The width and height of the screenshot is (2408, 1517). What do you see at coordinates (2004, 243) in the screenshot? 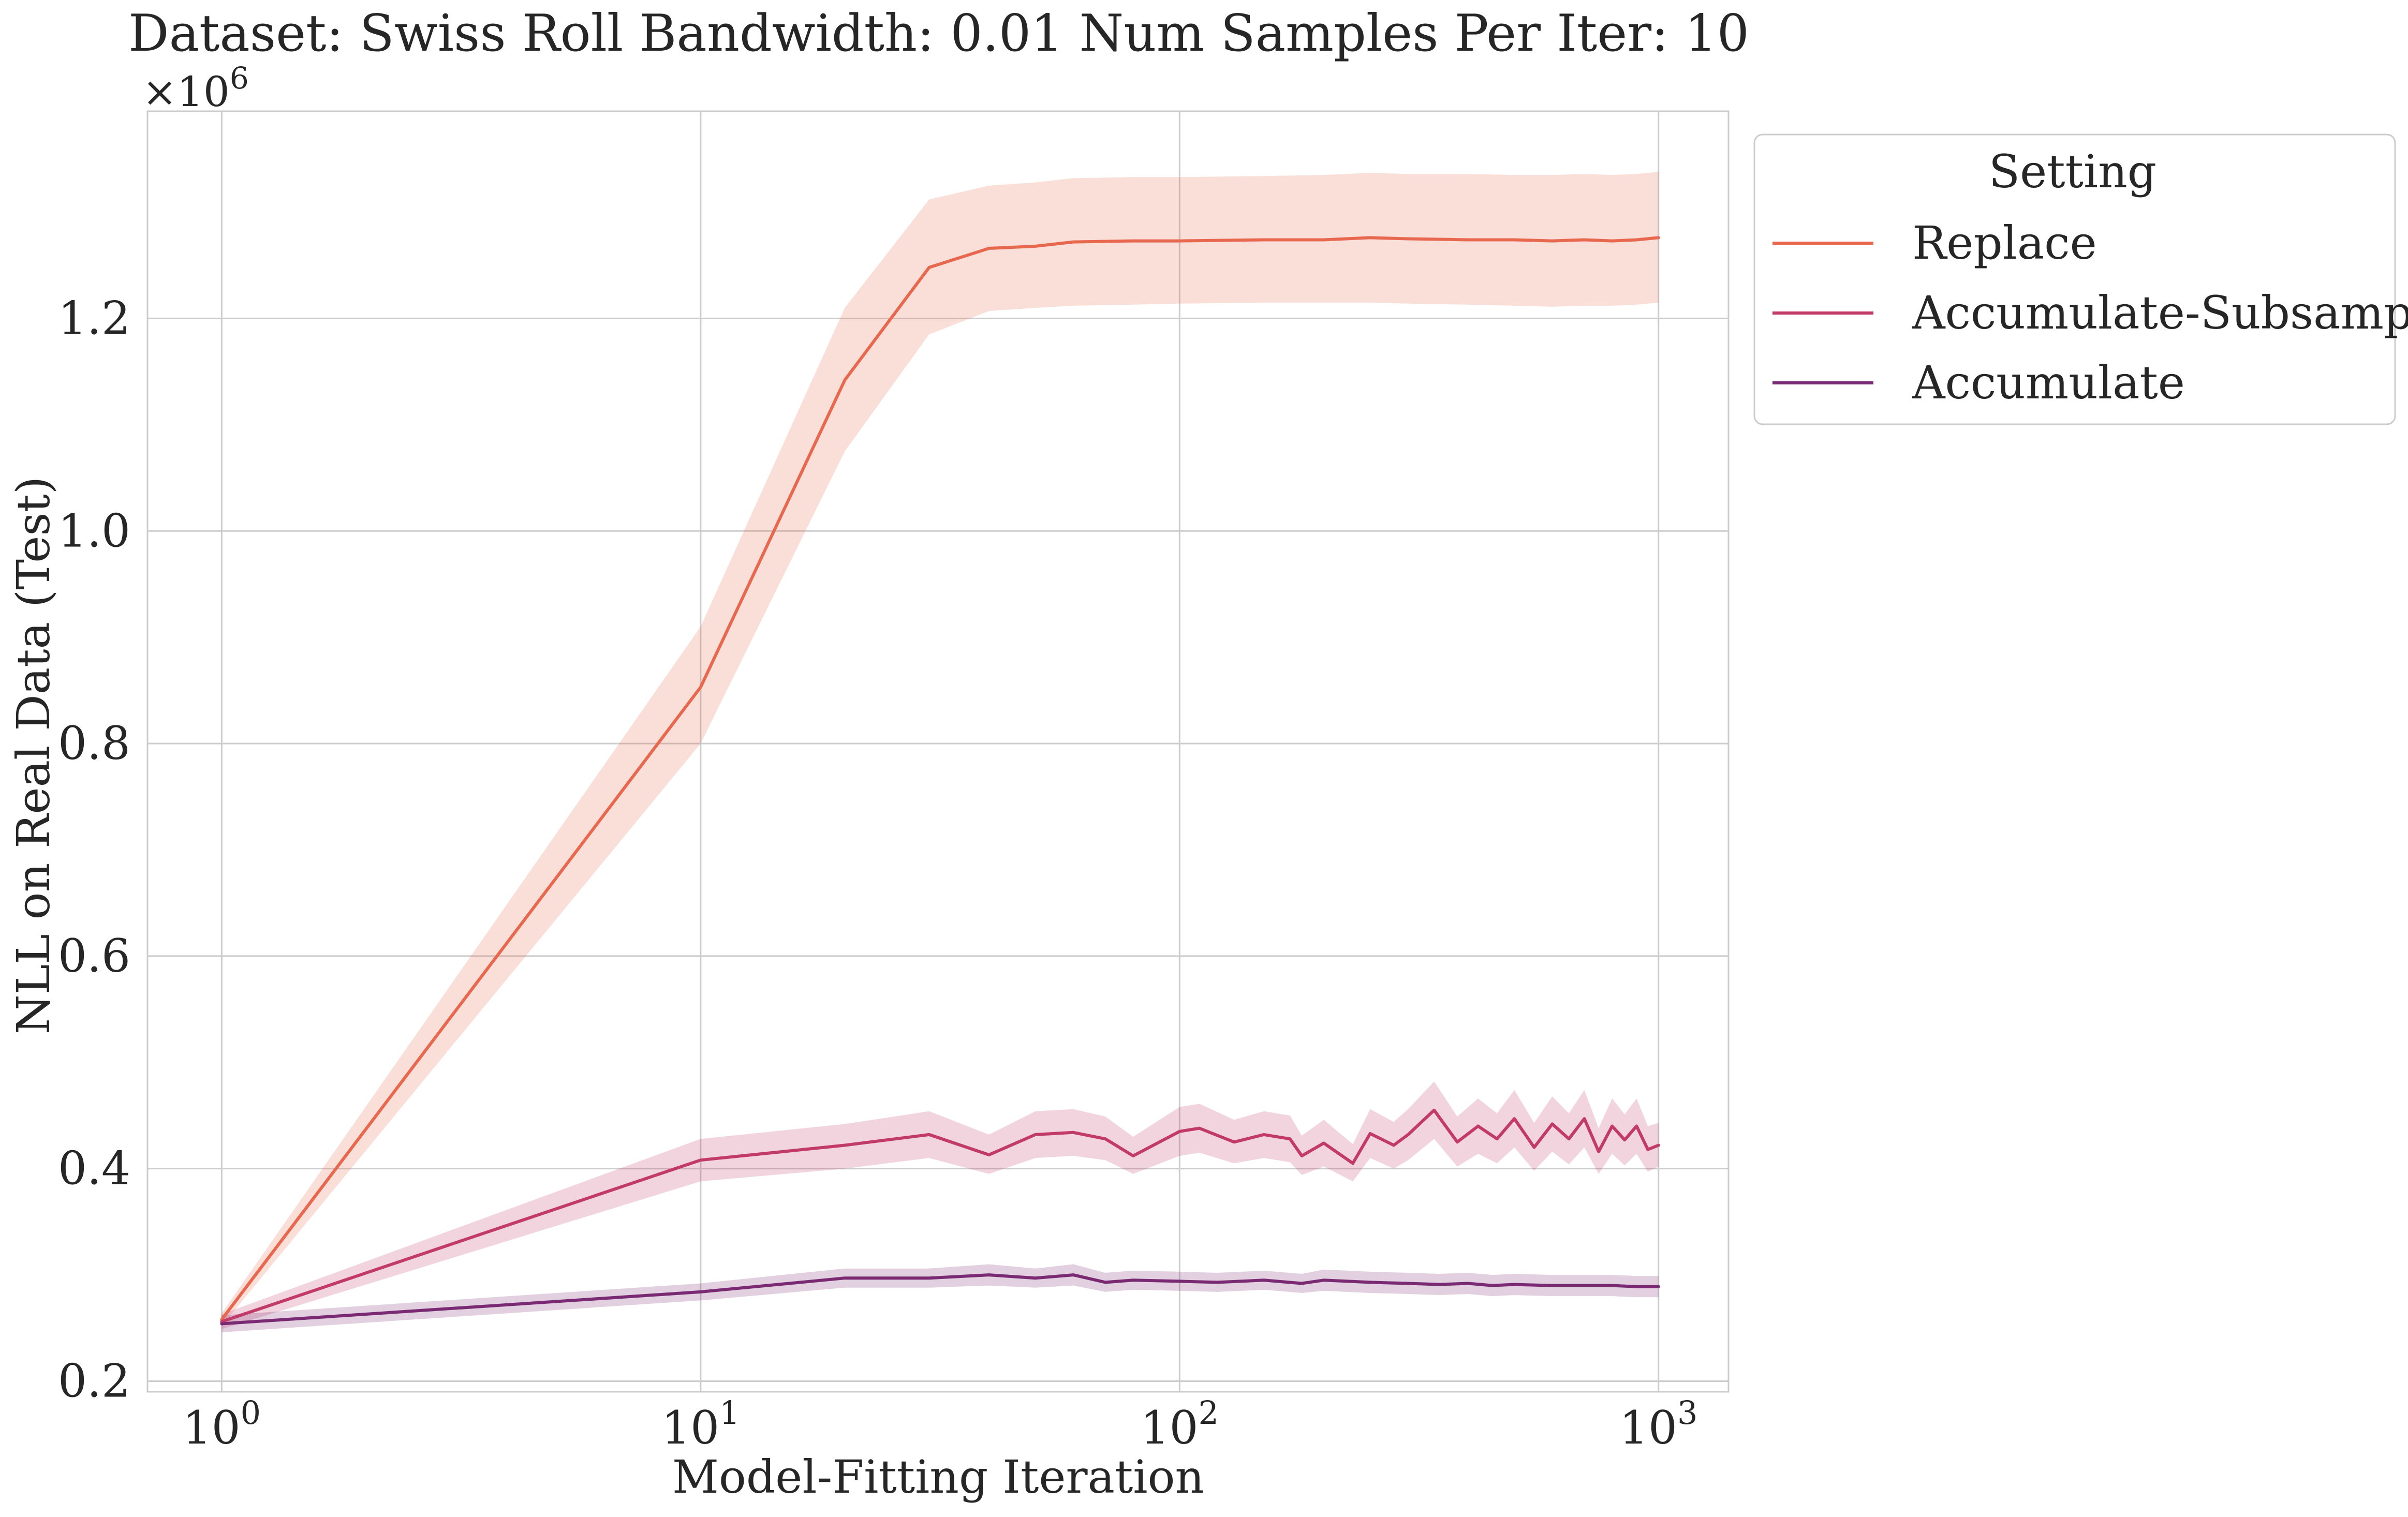
I see `legend-label: Replace` at bounding box center [2004, 243].